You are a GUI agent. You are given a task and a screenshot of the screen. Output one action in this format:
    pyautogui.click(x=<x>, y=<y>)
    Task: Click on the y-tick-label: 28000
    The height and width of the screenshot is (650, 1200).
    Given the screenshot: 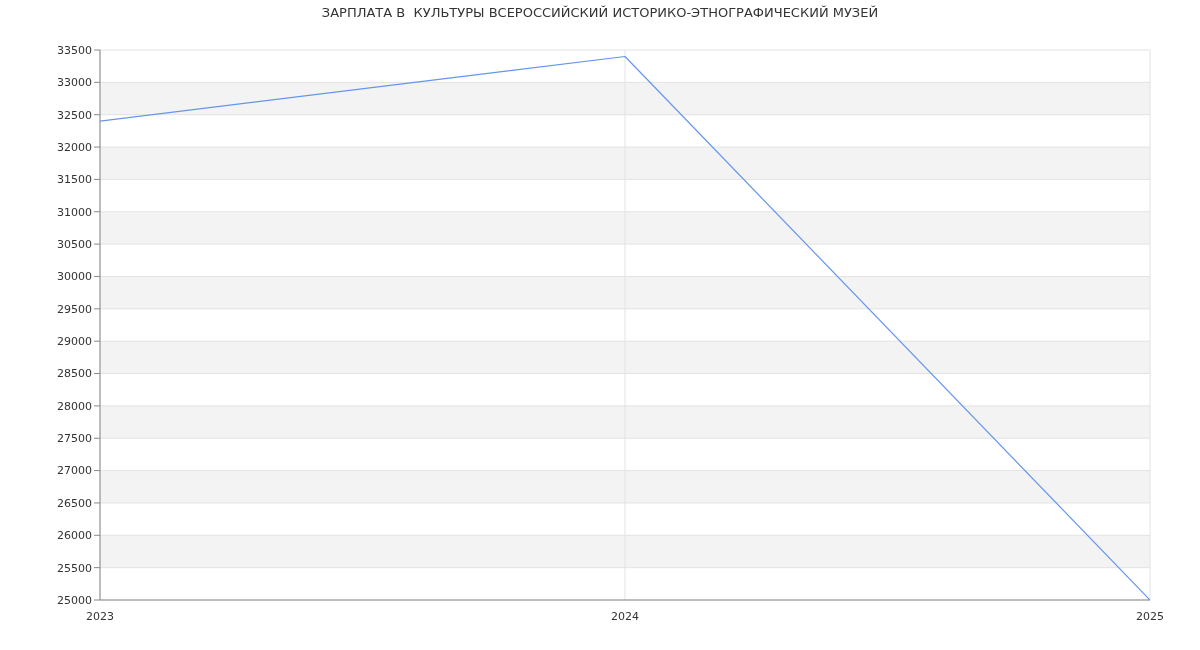 What is the action you would take?
    pyautogui.click(x=74, y=406)
    